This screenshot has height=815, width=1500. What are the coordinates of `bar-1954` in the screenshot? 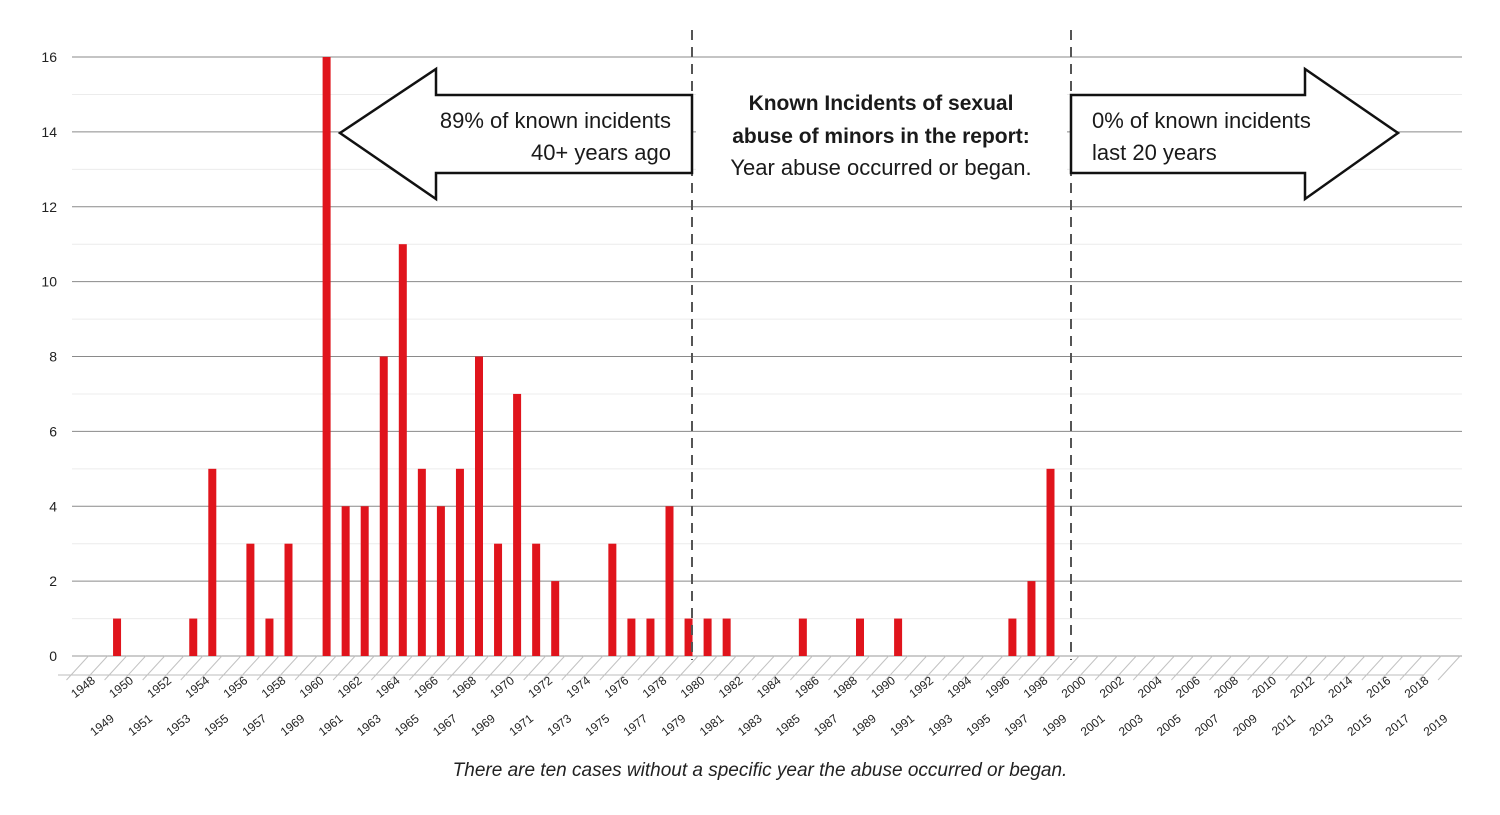 It's located at (212, 562).